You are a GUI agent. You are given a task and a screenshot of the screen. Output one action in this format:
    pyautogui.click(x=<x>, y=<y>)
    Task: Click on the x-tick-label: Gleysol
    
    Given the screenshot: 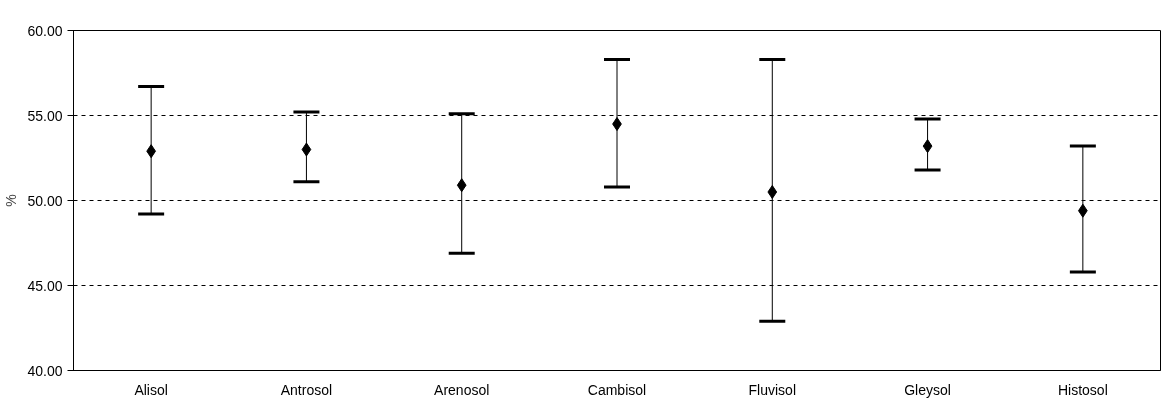 What is the action you would take?
    pyautogui.click(x=927, y=389)
    